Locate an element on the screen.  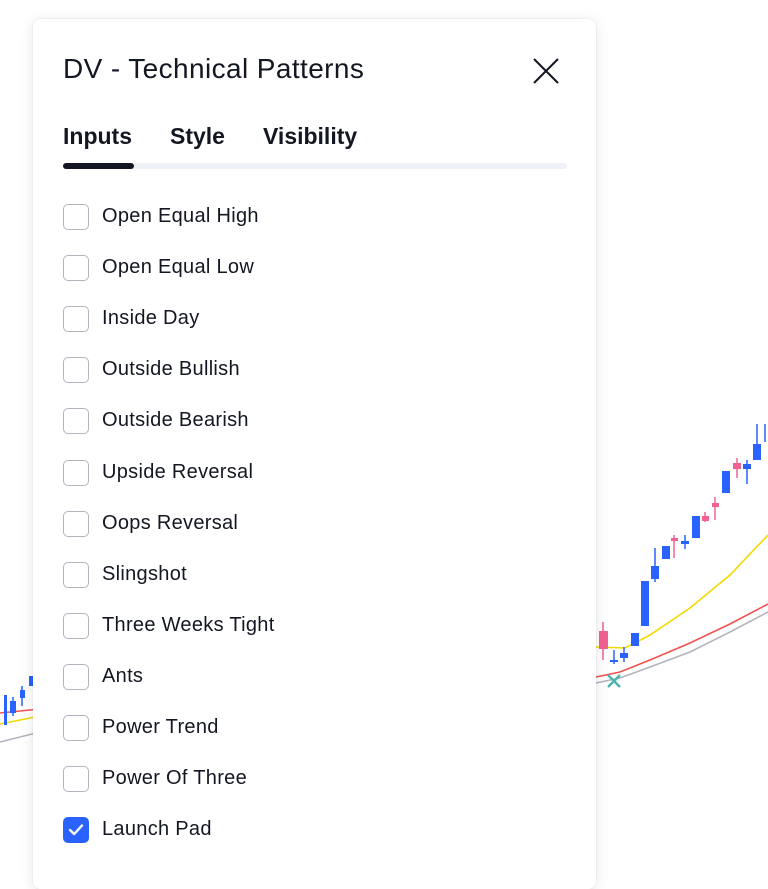
option-row-open-equal-high: Open Equal High is located at coordinates (303, 218).